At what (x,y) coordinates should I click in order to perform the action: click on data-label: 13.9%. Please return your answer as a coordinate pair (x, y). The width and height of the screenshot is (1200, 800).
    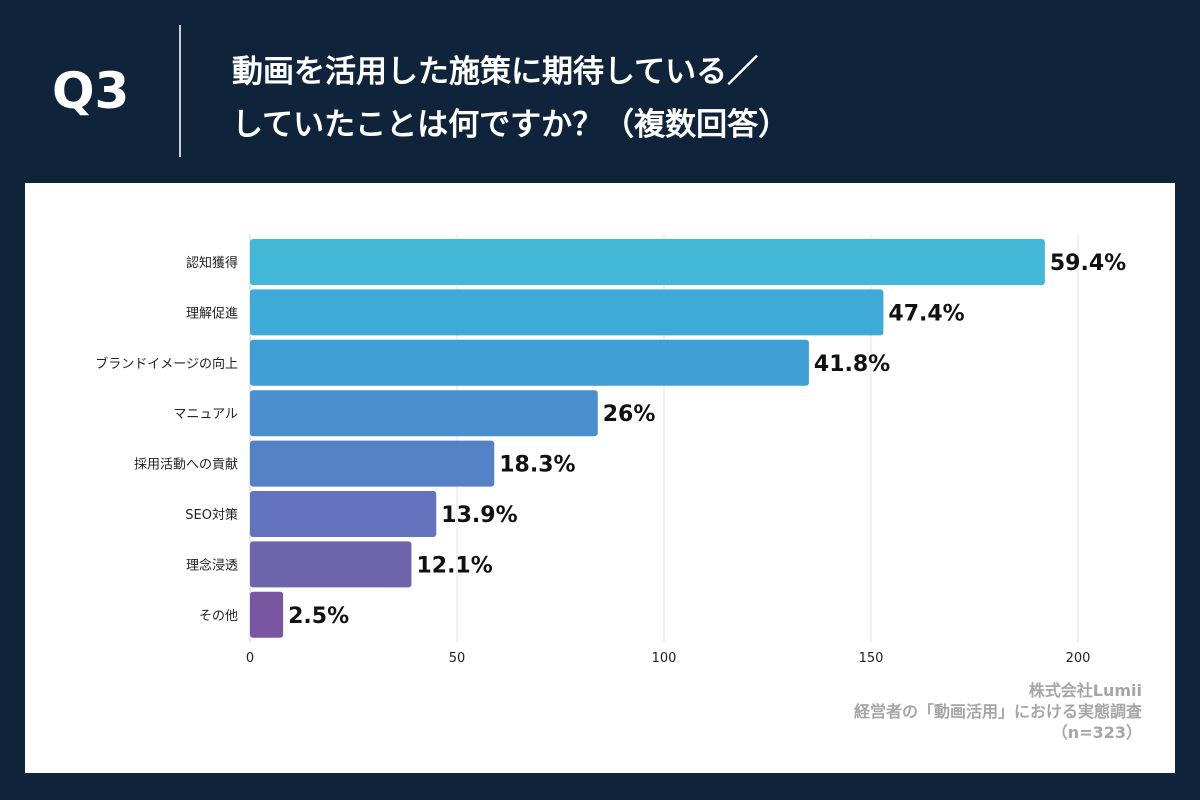
    Looking at the image, I should click on (479, 515).